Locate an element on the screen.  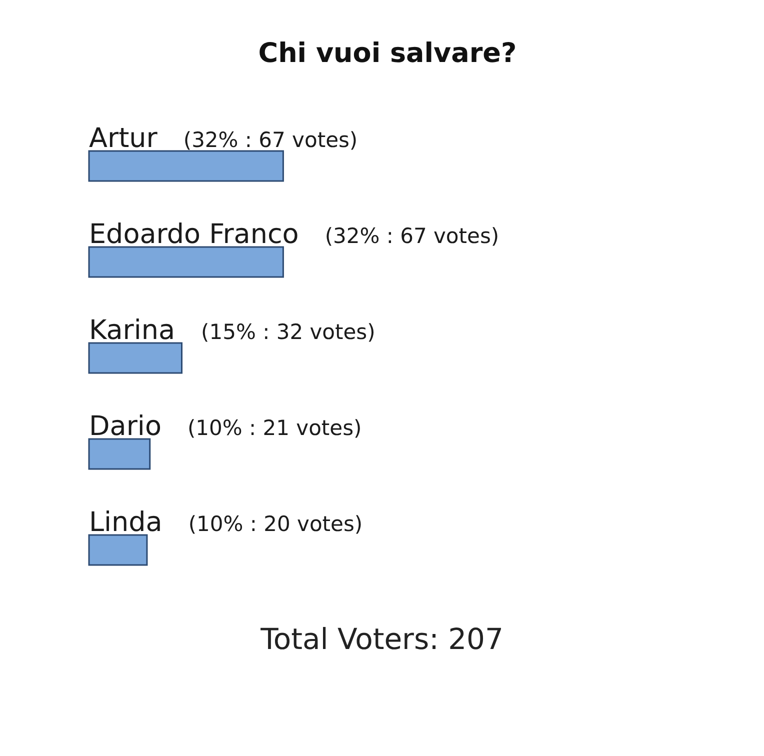
y-tick-label: Karina is located at coordinates (132, 330).